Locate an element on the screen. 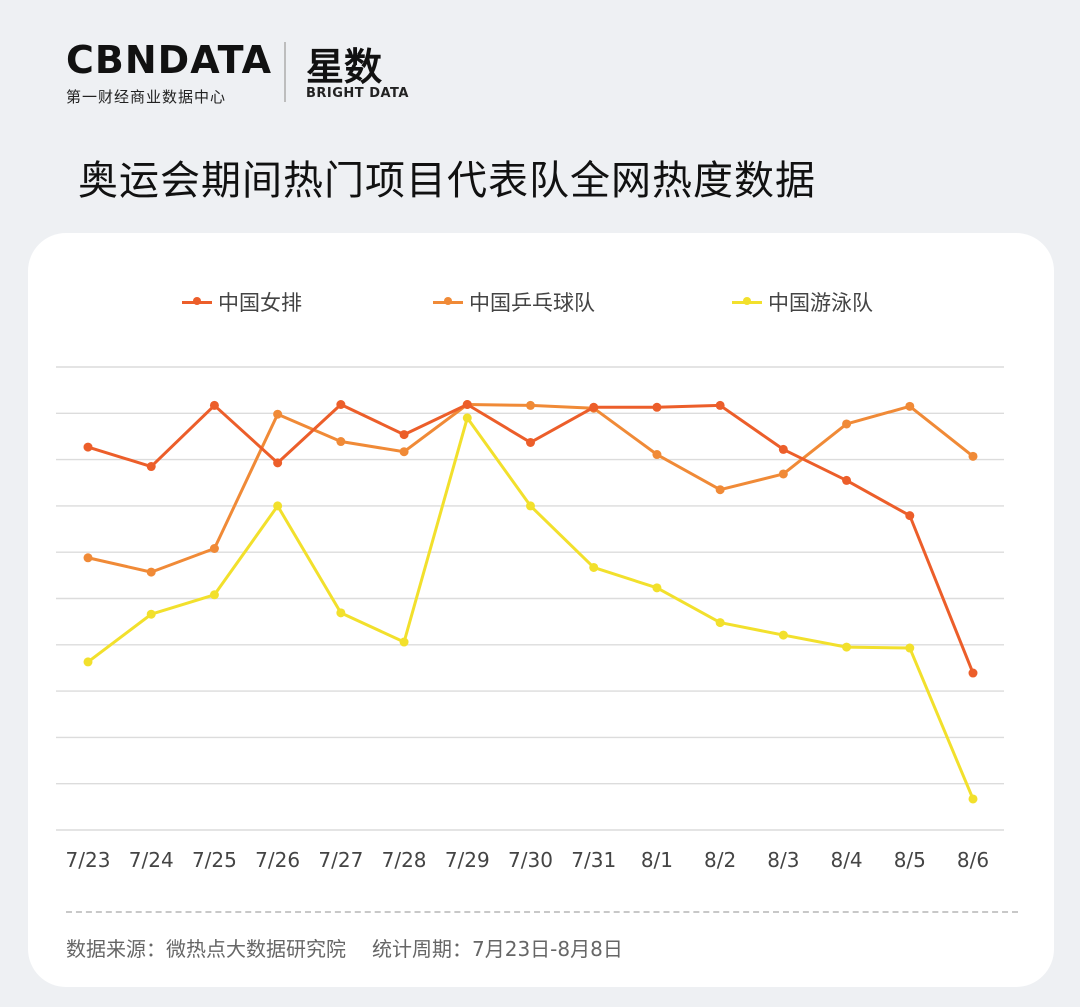 The image size is (1080, 1007). footer-note: 数据来源：微热点大数据研究院 统计周期：7月23日-8月8日 is located at coordinates (344, 947).